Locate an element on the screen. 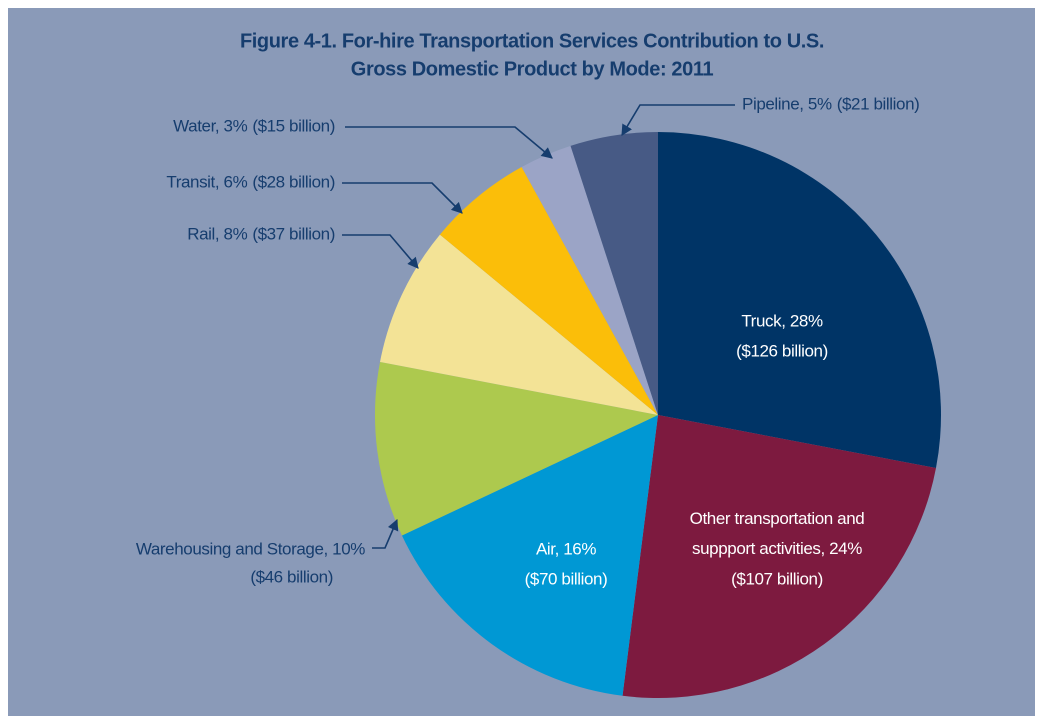 The width and height of the screenshot is (1043, 724). slice-amount: ($107 billion) is located at coordinates (777, 578).